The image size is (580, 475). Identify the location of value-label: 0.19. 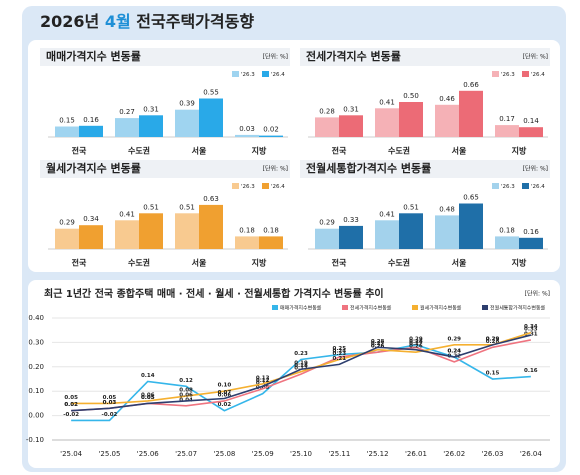
(301, 364).